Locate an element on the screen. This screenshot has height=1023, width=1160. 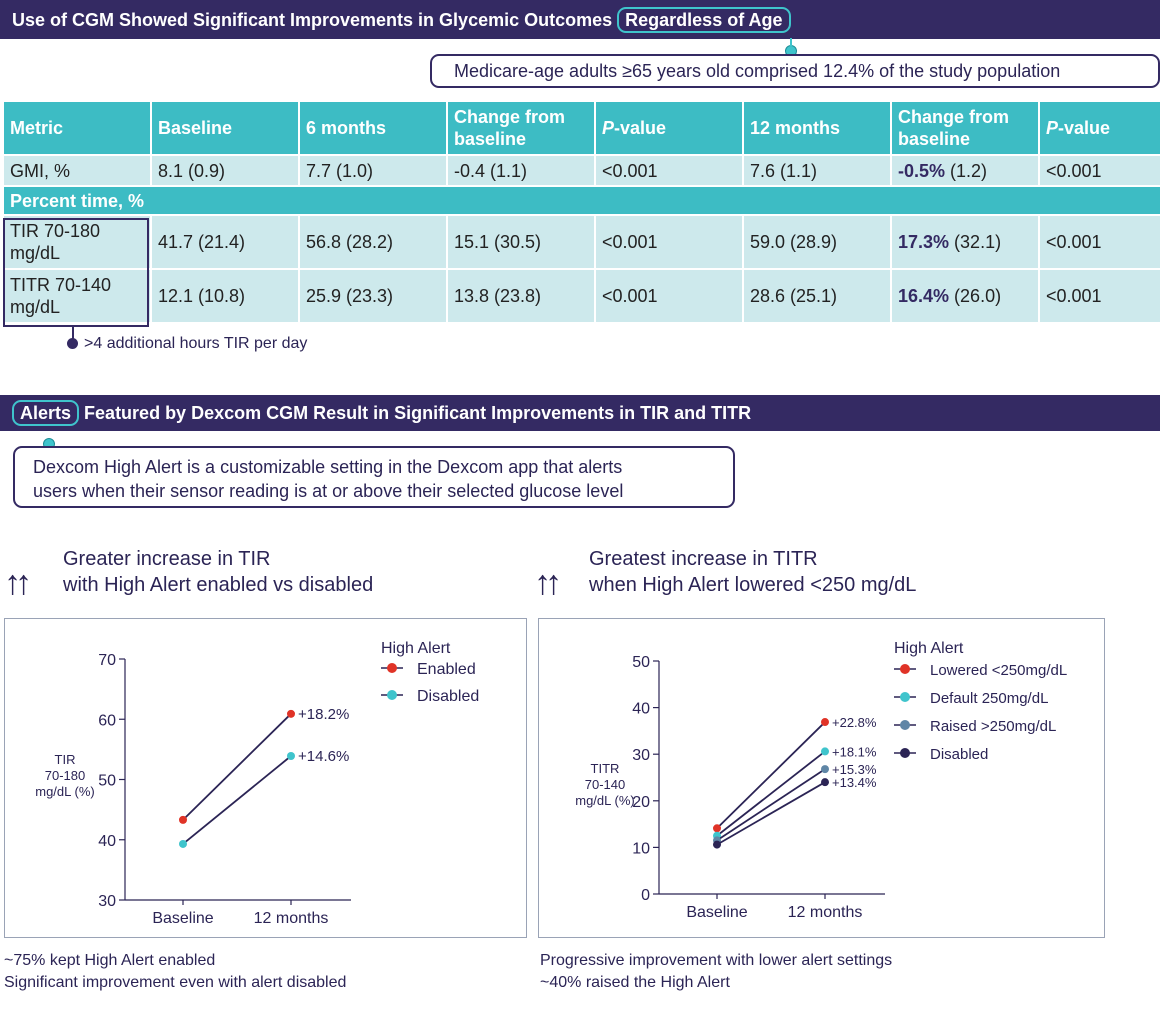
cell-change: -0.4 (1.1) is located at coordinates (521, 170).